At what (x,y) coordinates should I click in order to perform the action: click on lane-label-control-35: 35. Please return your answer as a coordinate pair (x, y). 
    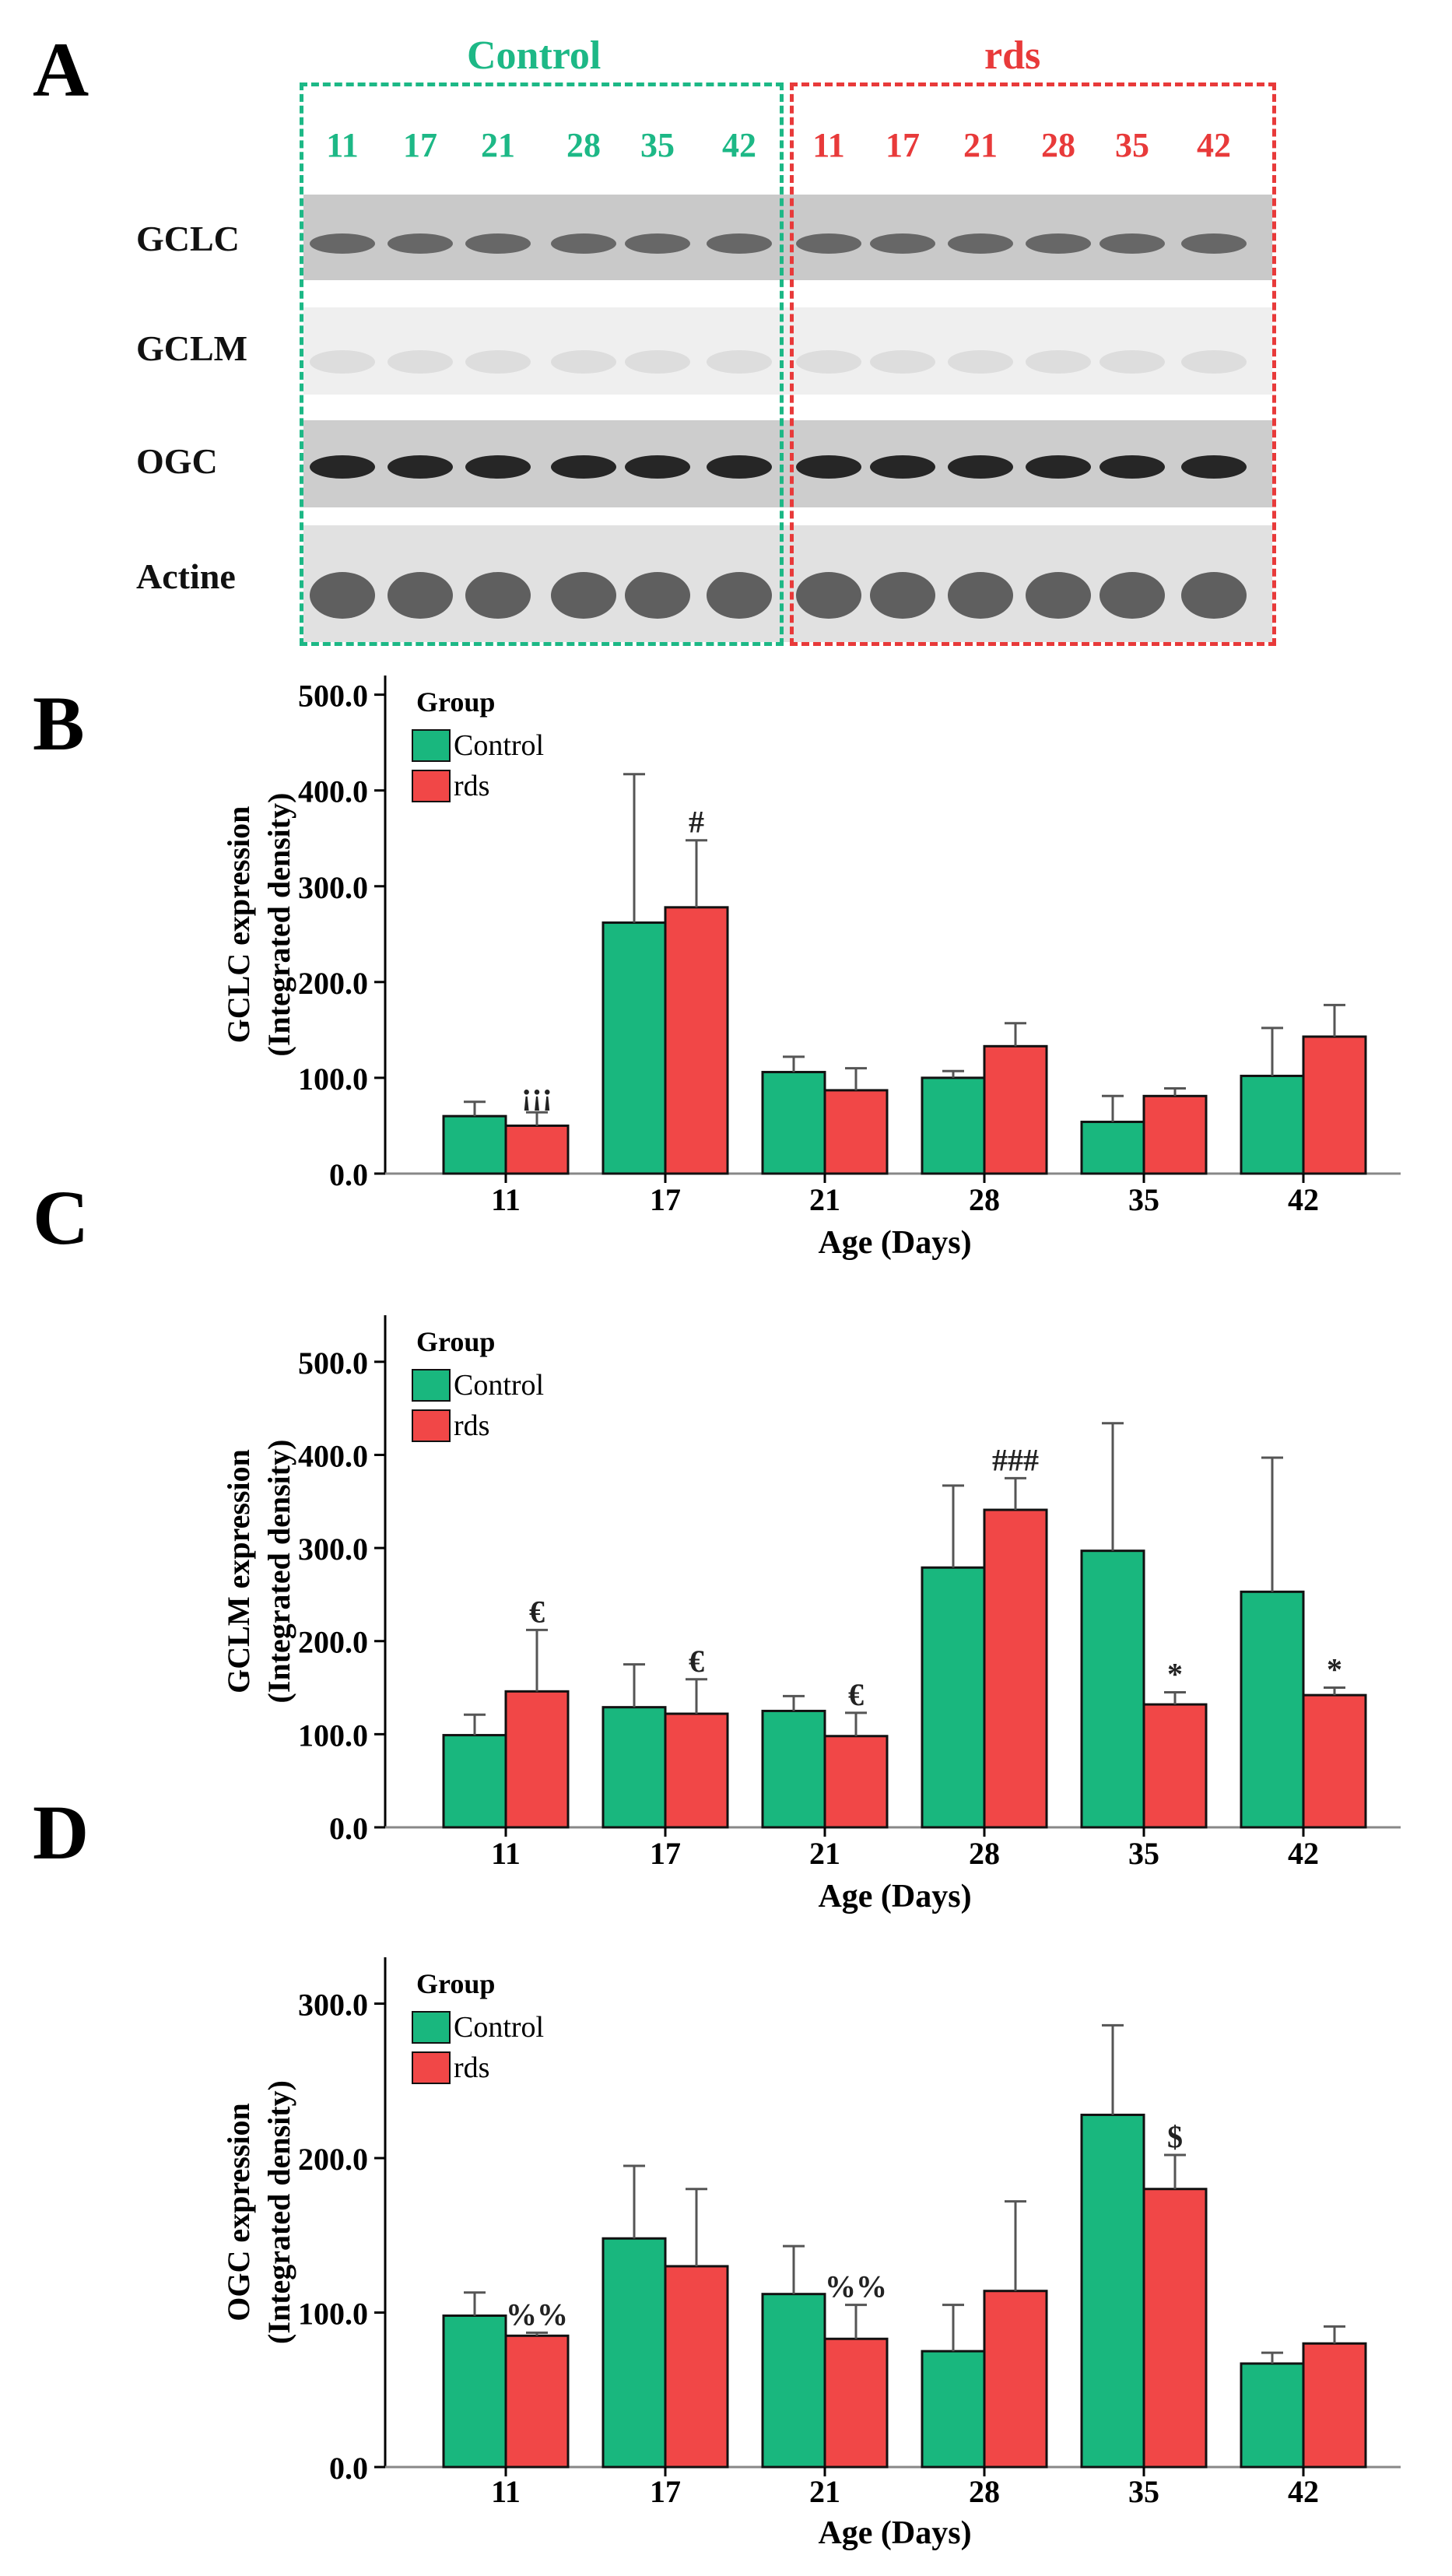
    Looking at the image, I should click on (657, 145).